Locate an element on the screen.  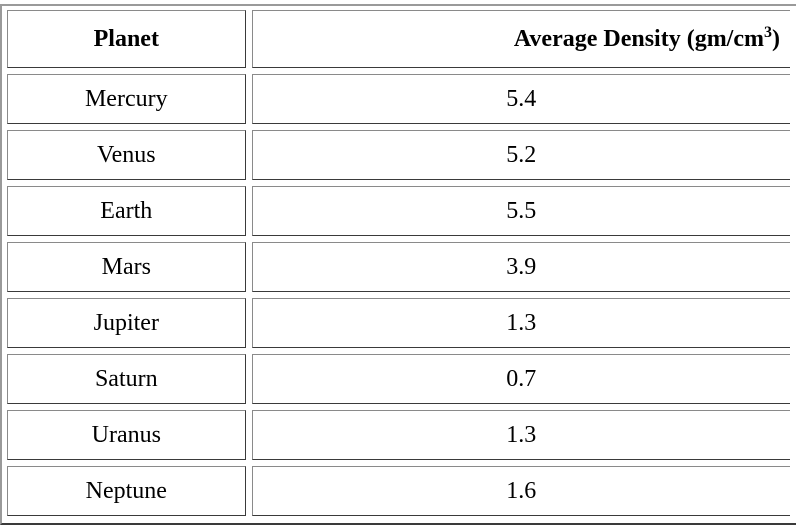
planet-name-cell: Jupiter is located at coordinates (126, 323).